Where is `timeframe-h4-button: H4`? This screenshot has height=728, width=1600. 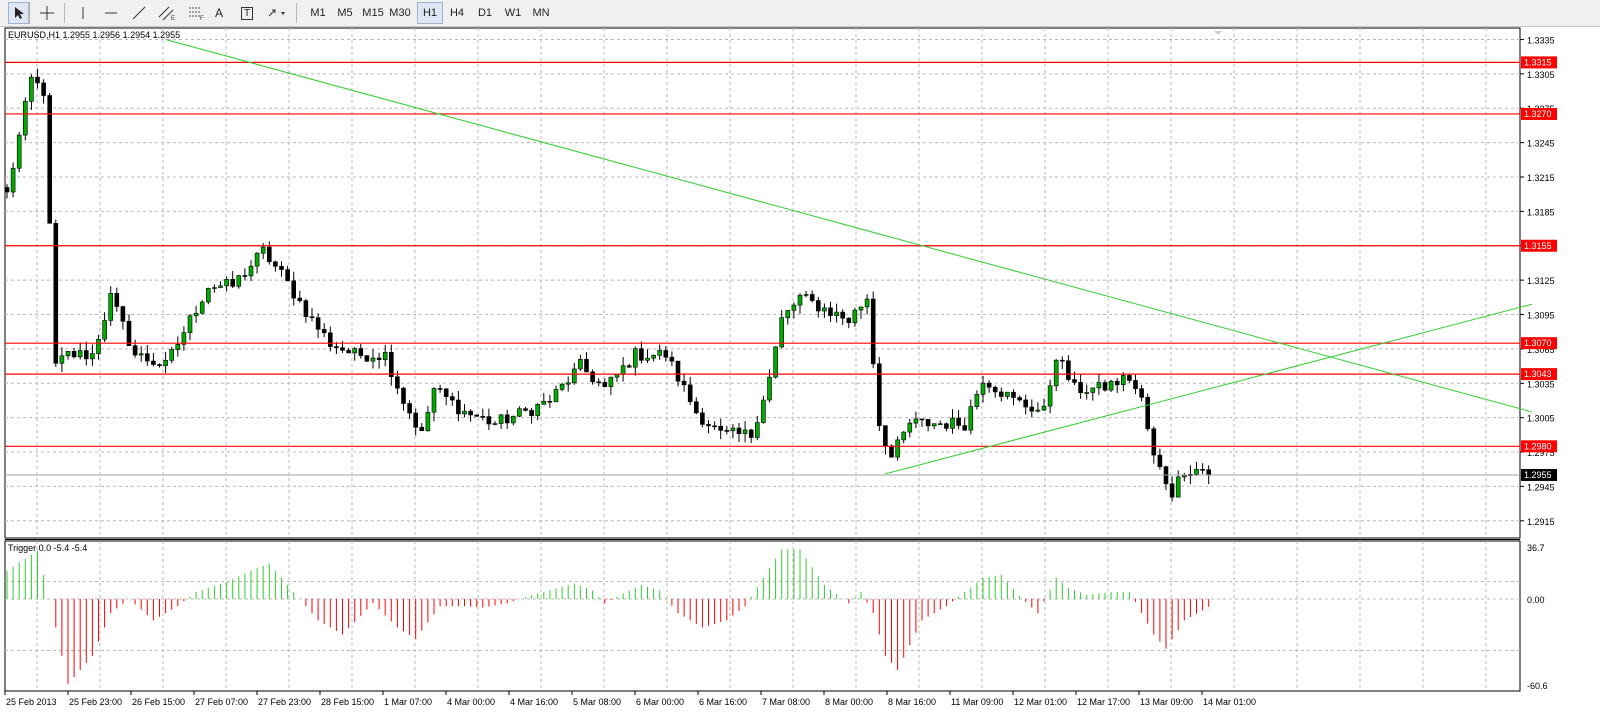
timeframe-h4-button: H4 is located at coordinates (457, 13).